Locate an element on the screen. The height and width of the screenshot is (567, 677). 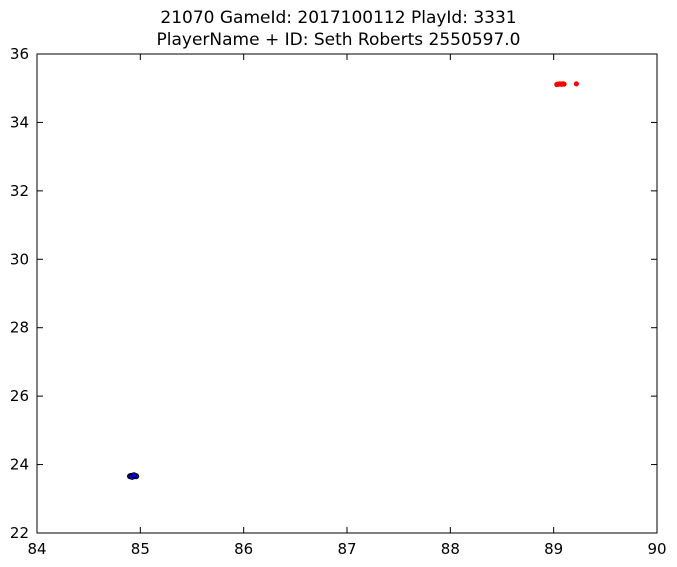
x-tick-label: 90 is located at coordinates (656, 549).